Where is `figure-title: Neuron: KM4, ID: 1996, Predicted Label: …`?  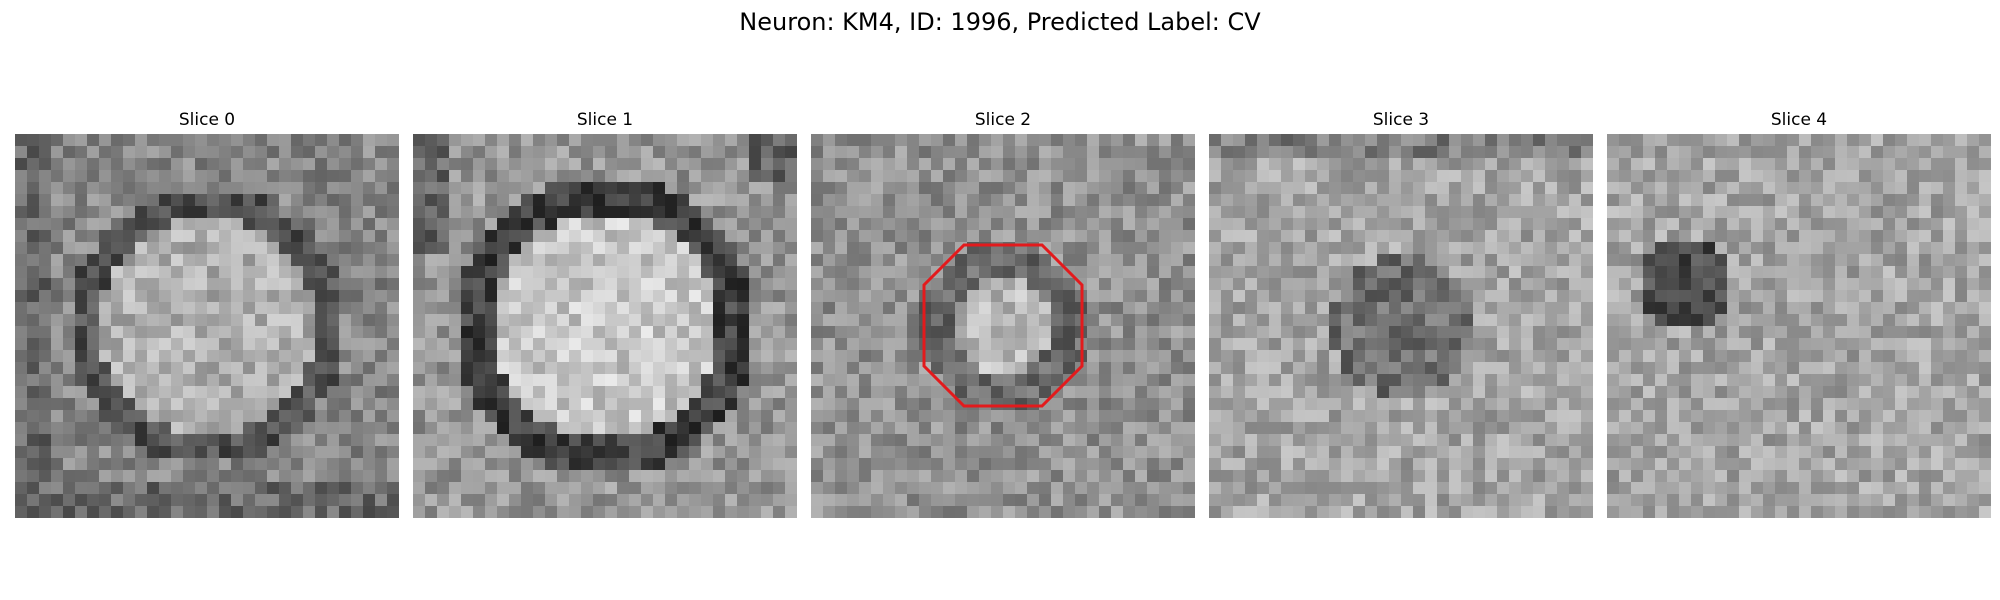
figure-title: Neuron: KM4, ID: 1996, Predicted Label: … is located at coordinates (1000, 22).